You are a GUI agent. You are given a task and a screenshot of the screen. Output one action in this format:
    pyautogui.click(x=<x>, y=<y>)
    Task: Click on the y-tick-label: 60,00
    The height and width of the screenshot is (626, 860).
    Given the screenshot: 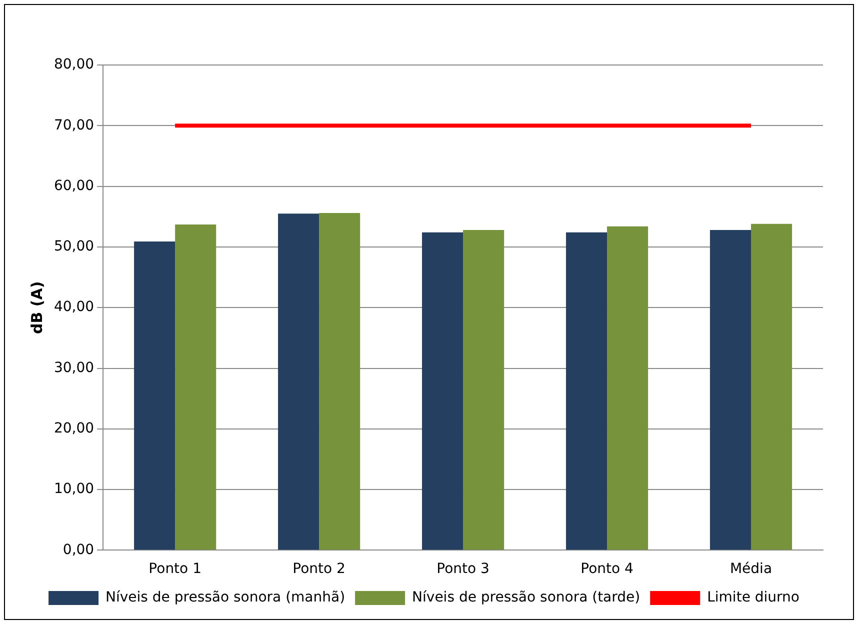 What is the action you would take?
    pyautogui.click(x=74, y=186)
    